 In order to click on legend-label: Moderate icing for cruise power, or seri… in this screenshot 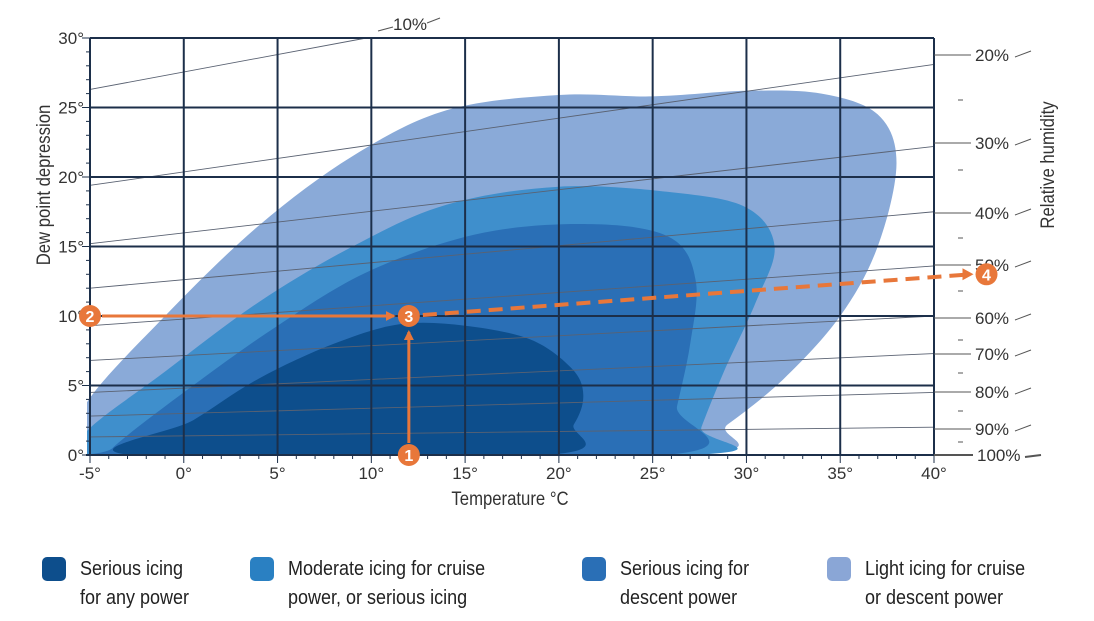, I will do `click(386, 584)`.